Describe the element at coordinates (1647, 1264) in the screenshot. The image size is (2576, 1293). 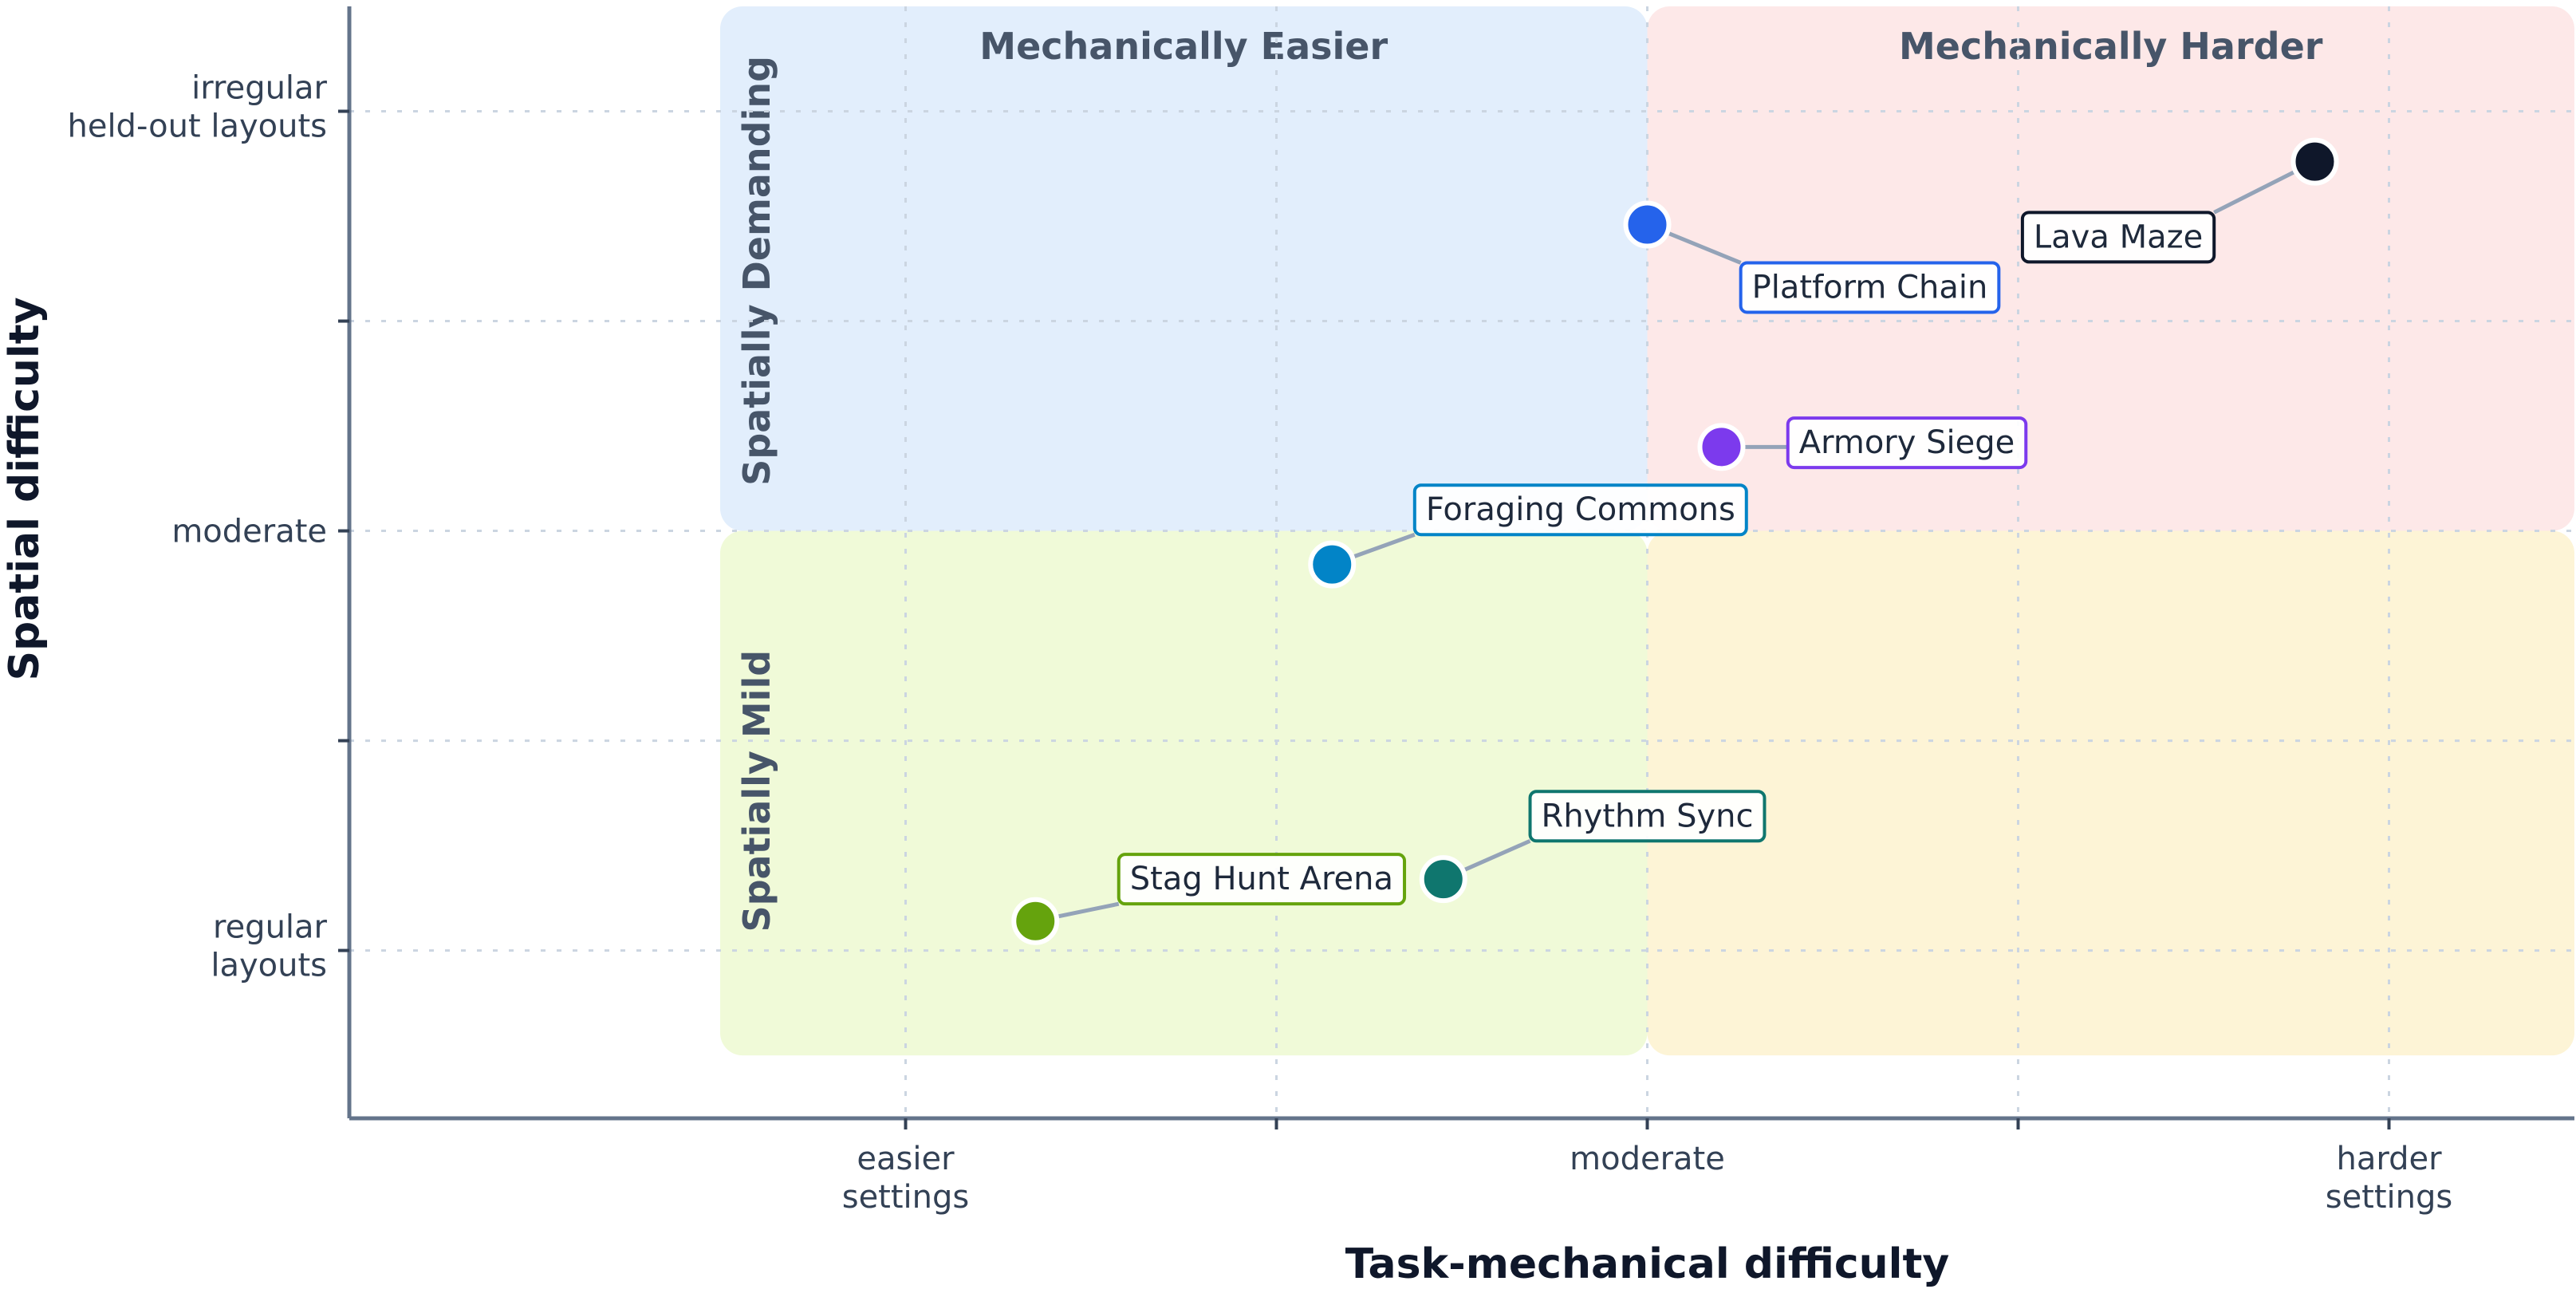
I see `x-axis-title: Task-mechanical difficulty` at that location.